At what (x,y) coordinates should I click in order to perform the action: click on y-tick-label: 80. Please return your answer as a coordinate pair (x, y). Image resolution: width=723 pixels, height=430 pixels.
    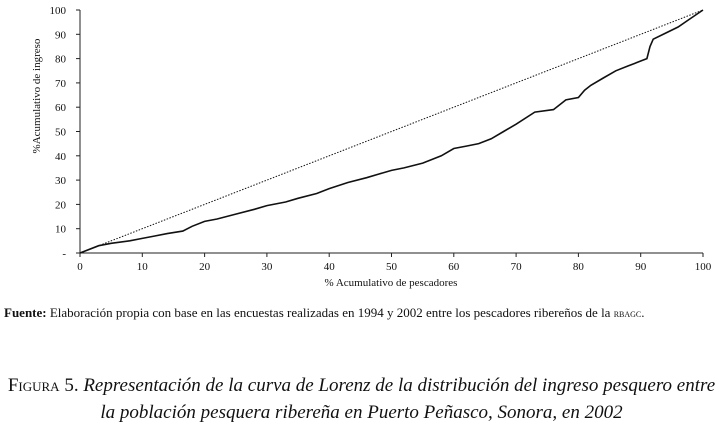
    Looking at the image, I should click on (61, 60).